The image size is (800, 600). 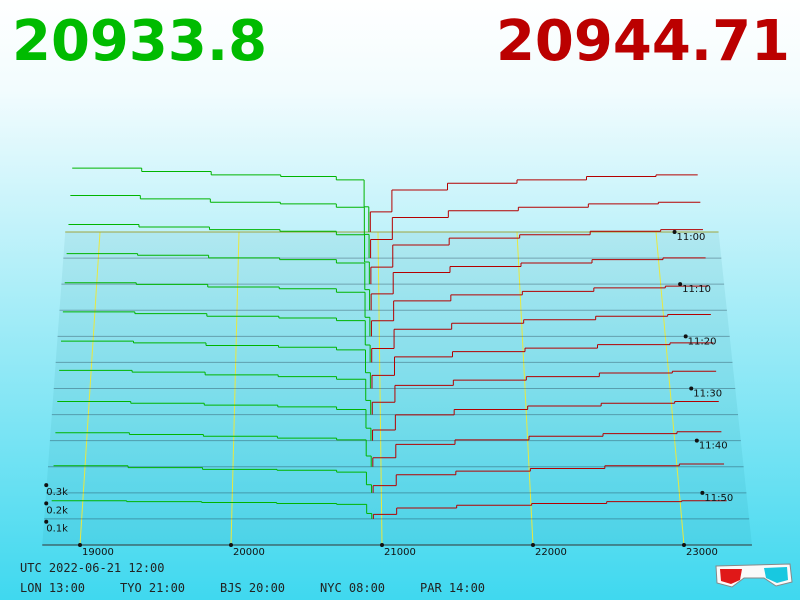 I want to click on bid-price: 20933.8, so click(x=139, y=41).